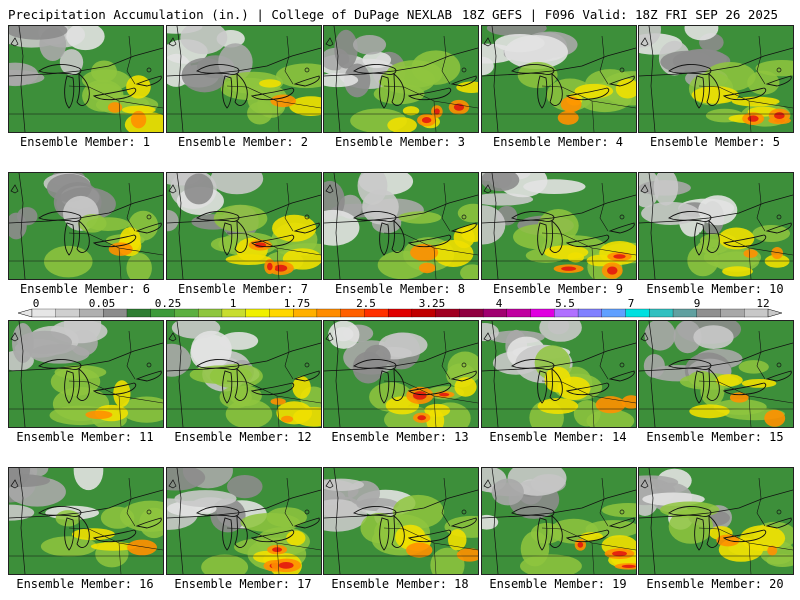 The width and height of the screenshot is (800, 600). I want to click on colorbar-label: 3.25, so click(432, 303).